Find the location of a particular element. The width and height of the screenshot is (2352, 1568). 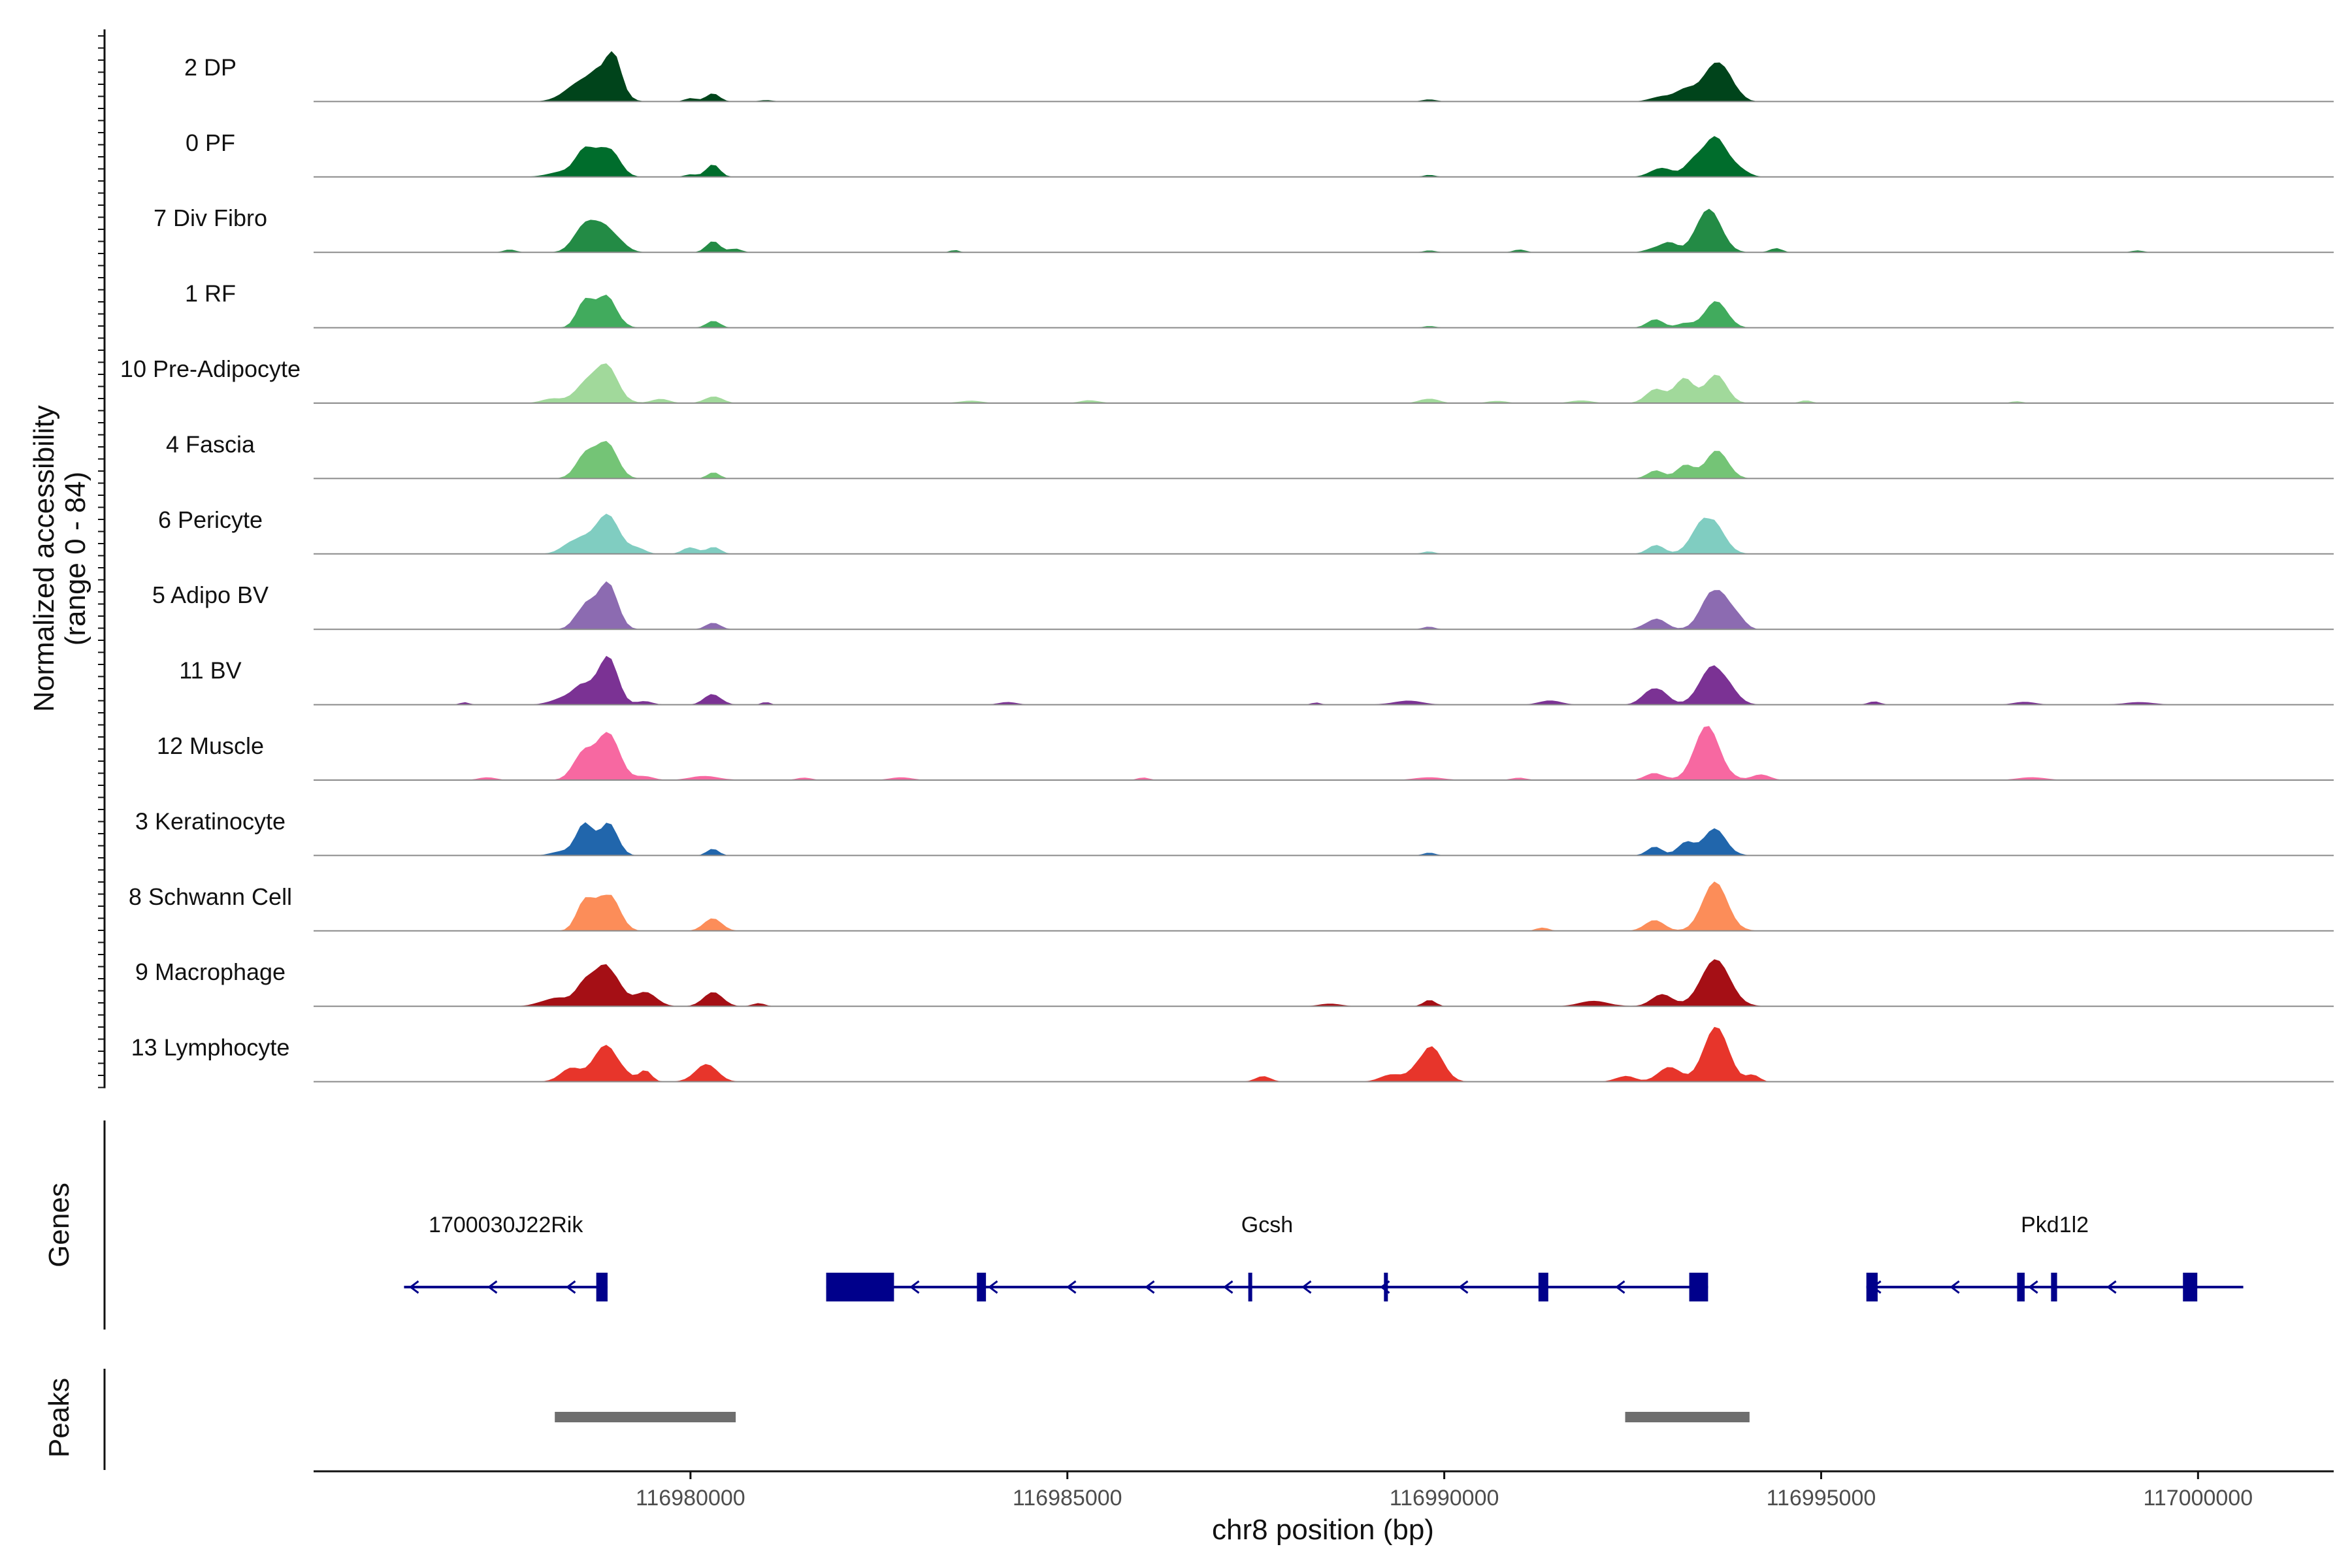

track-3-keratinocyte: 3 Keratinocyte is located at coordinates (1234, 832).